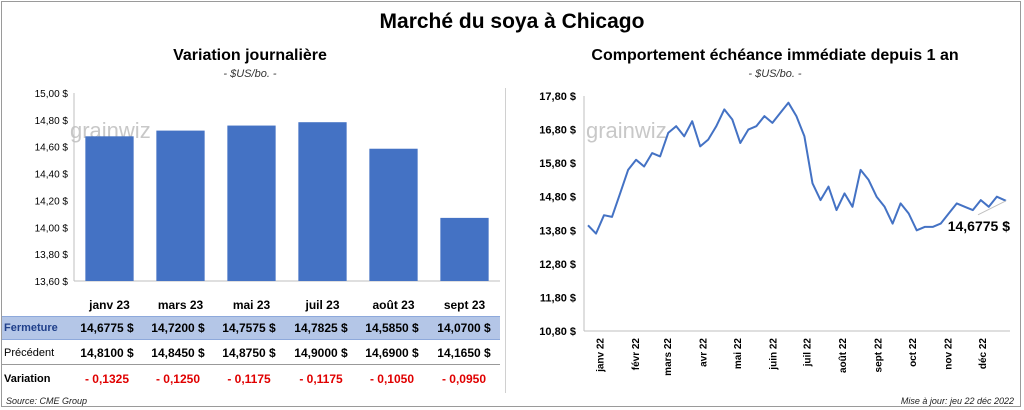  I want to click on table-row-label: Variation, so click(27, 379).